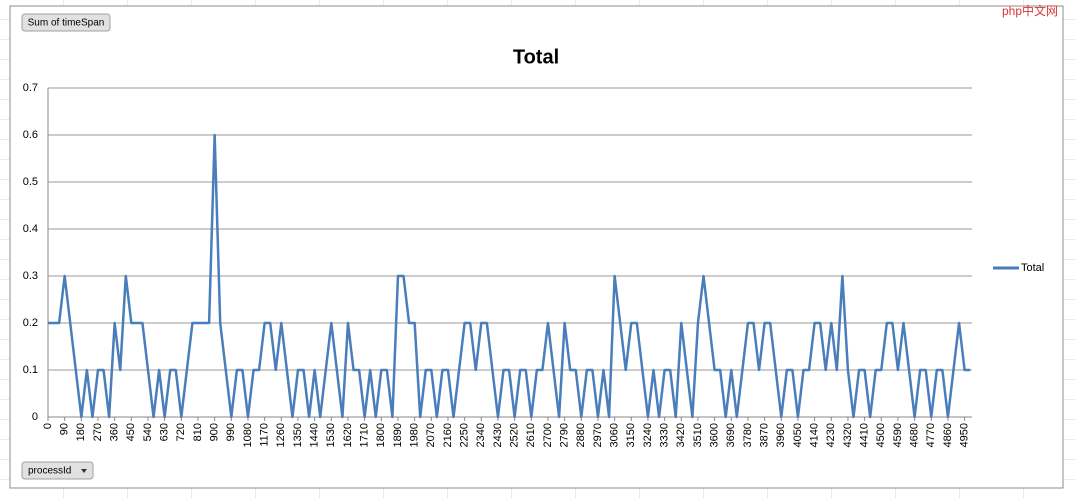  What do you see at coordinates (548, 435) in the screenshot?
I see `x-tick-label: 2700` at bounding box center [548, 435].